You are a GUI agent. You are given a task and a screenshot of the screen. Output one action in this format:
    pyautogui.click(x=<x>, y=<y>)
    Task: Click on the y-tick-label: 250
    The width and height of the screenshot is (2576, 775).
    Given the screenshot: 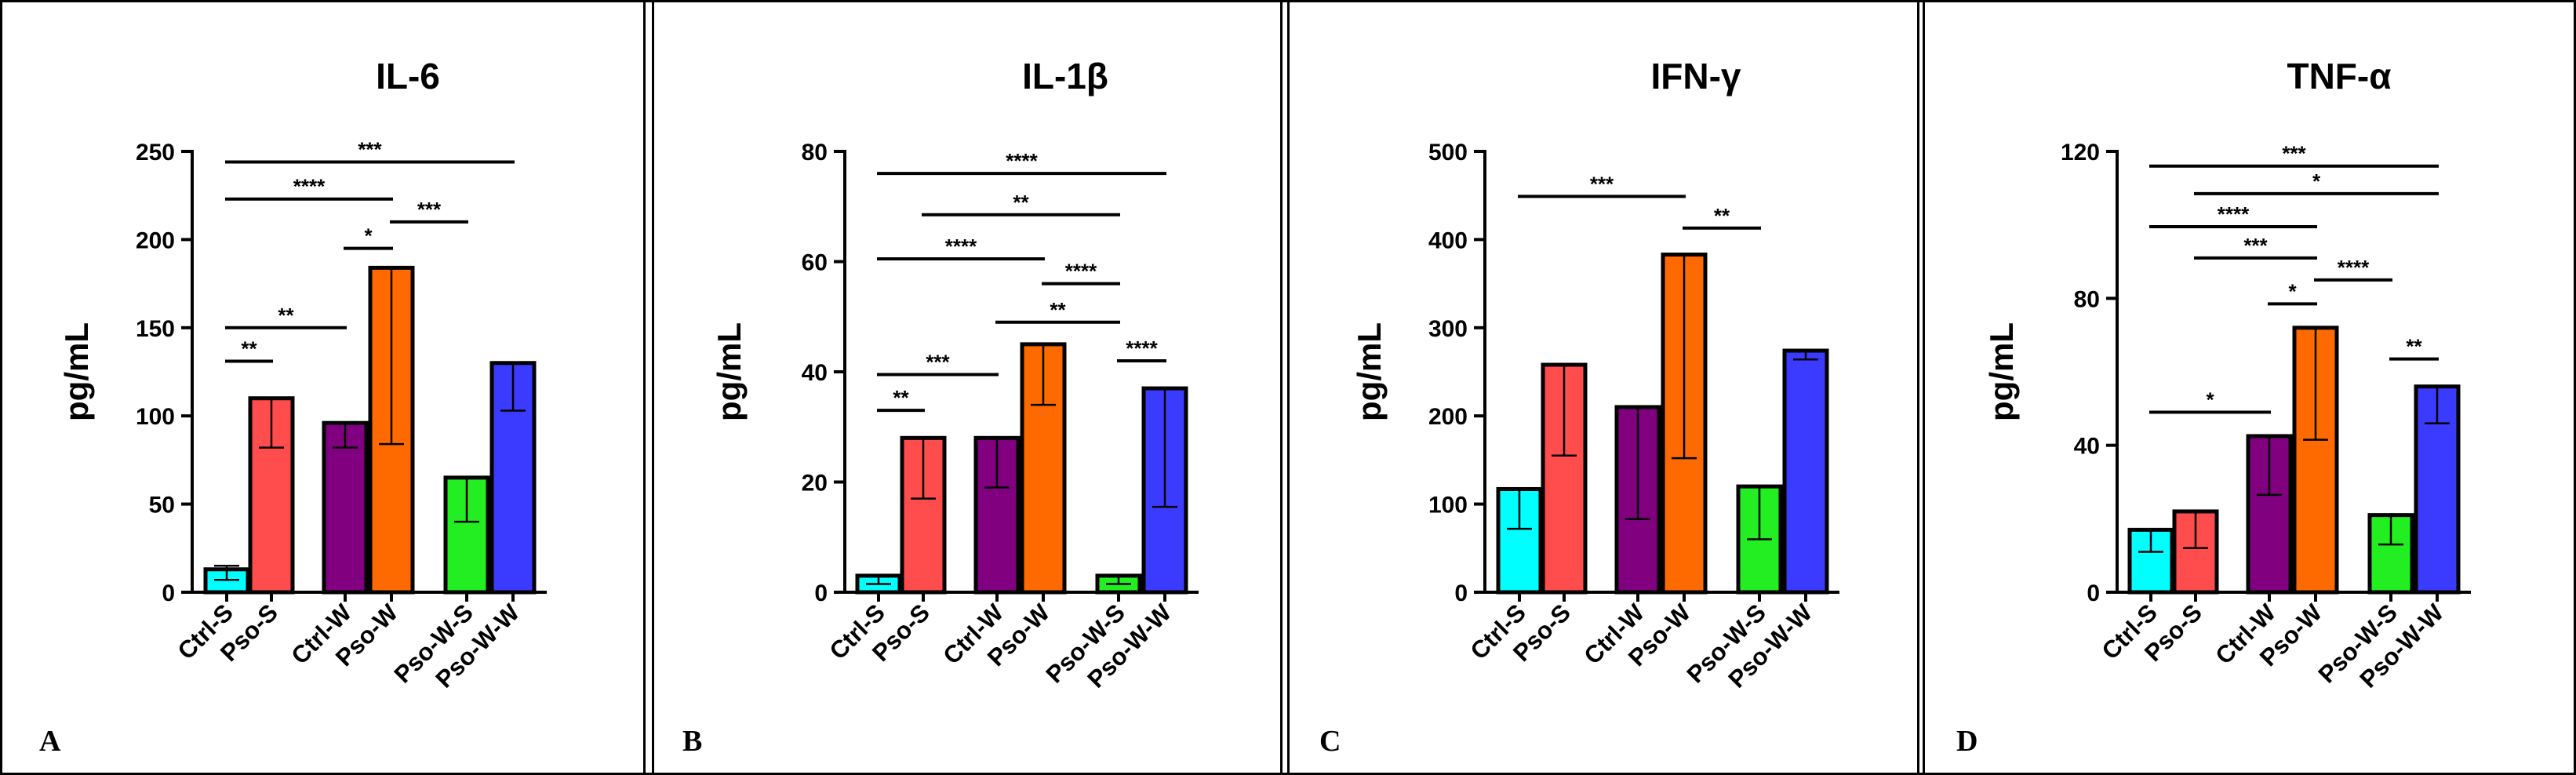 What is the action you would take?
    pyautogui.click(x=155, y=153)
    